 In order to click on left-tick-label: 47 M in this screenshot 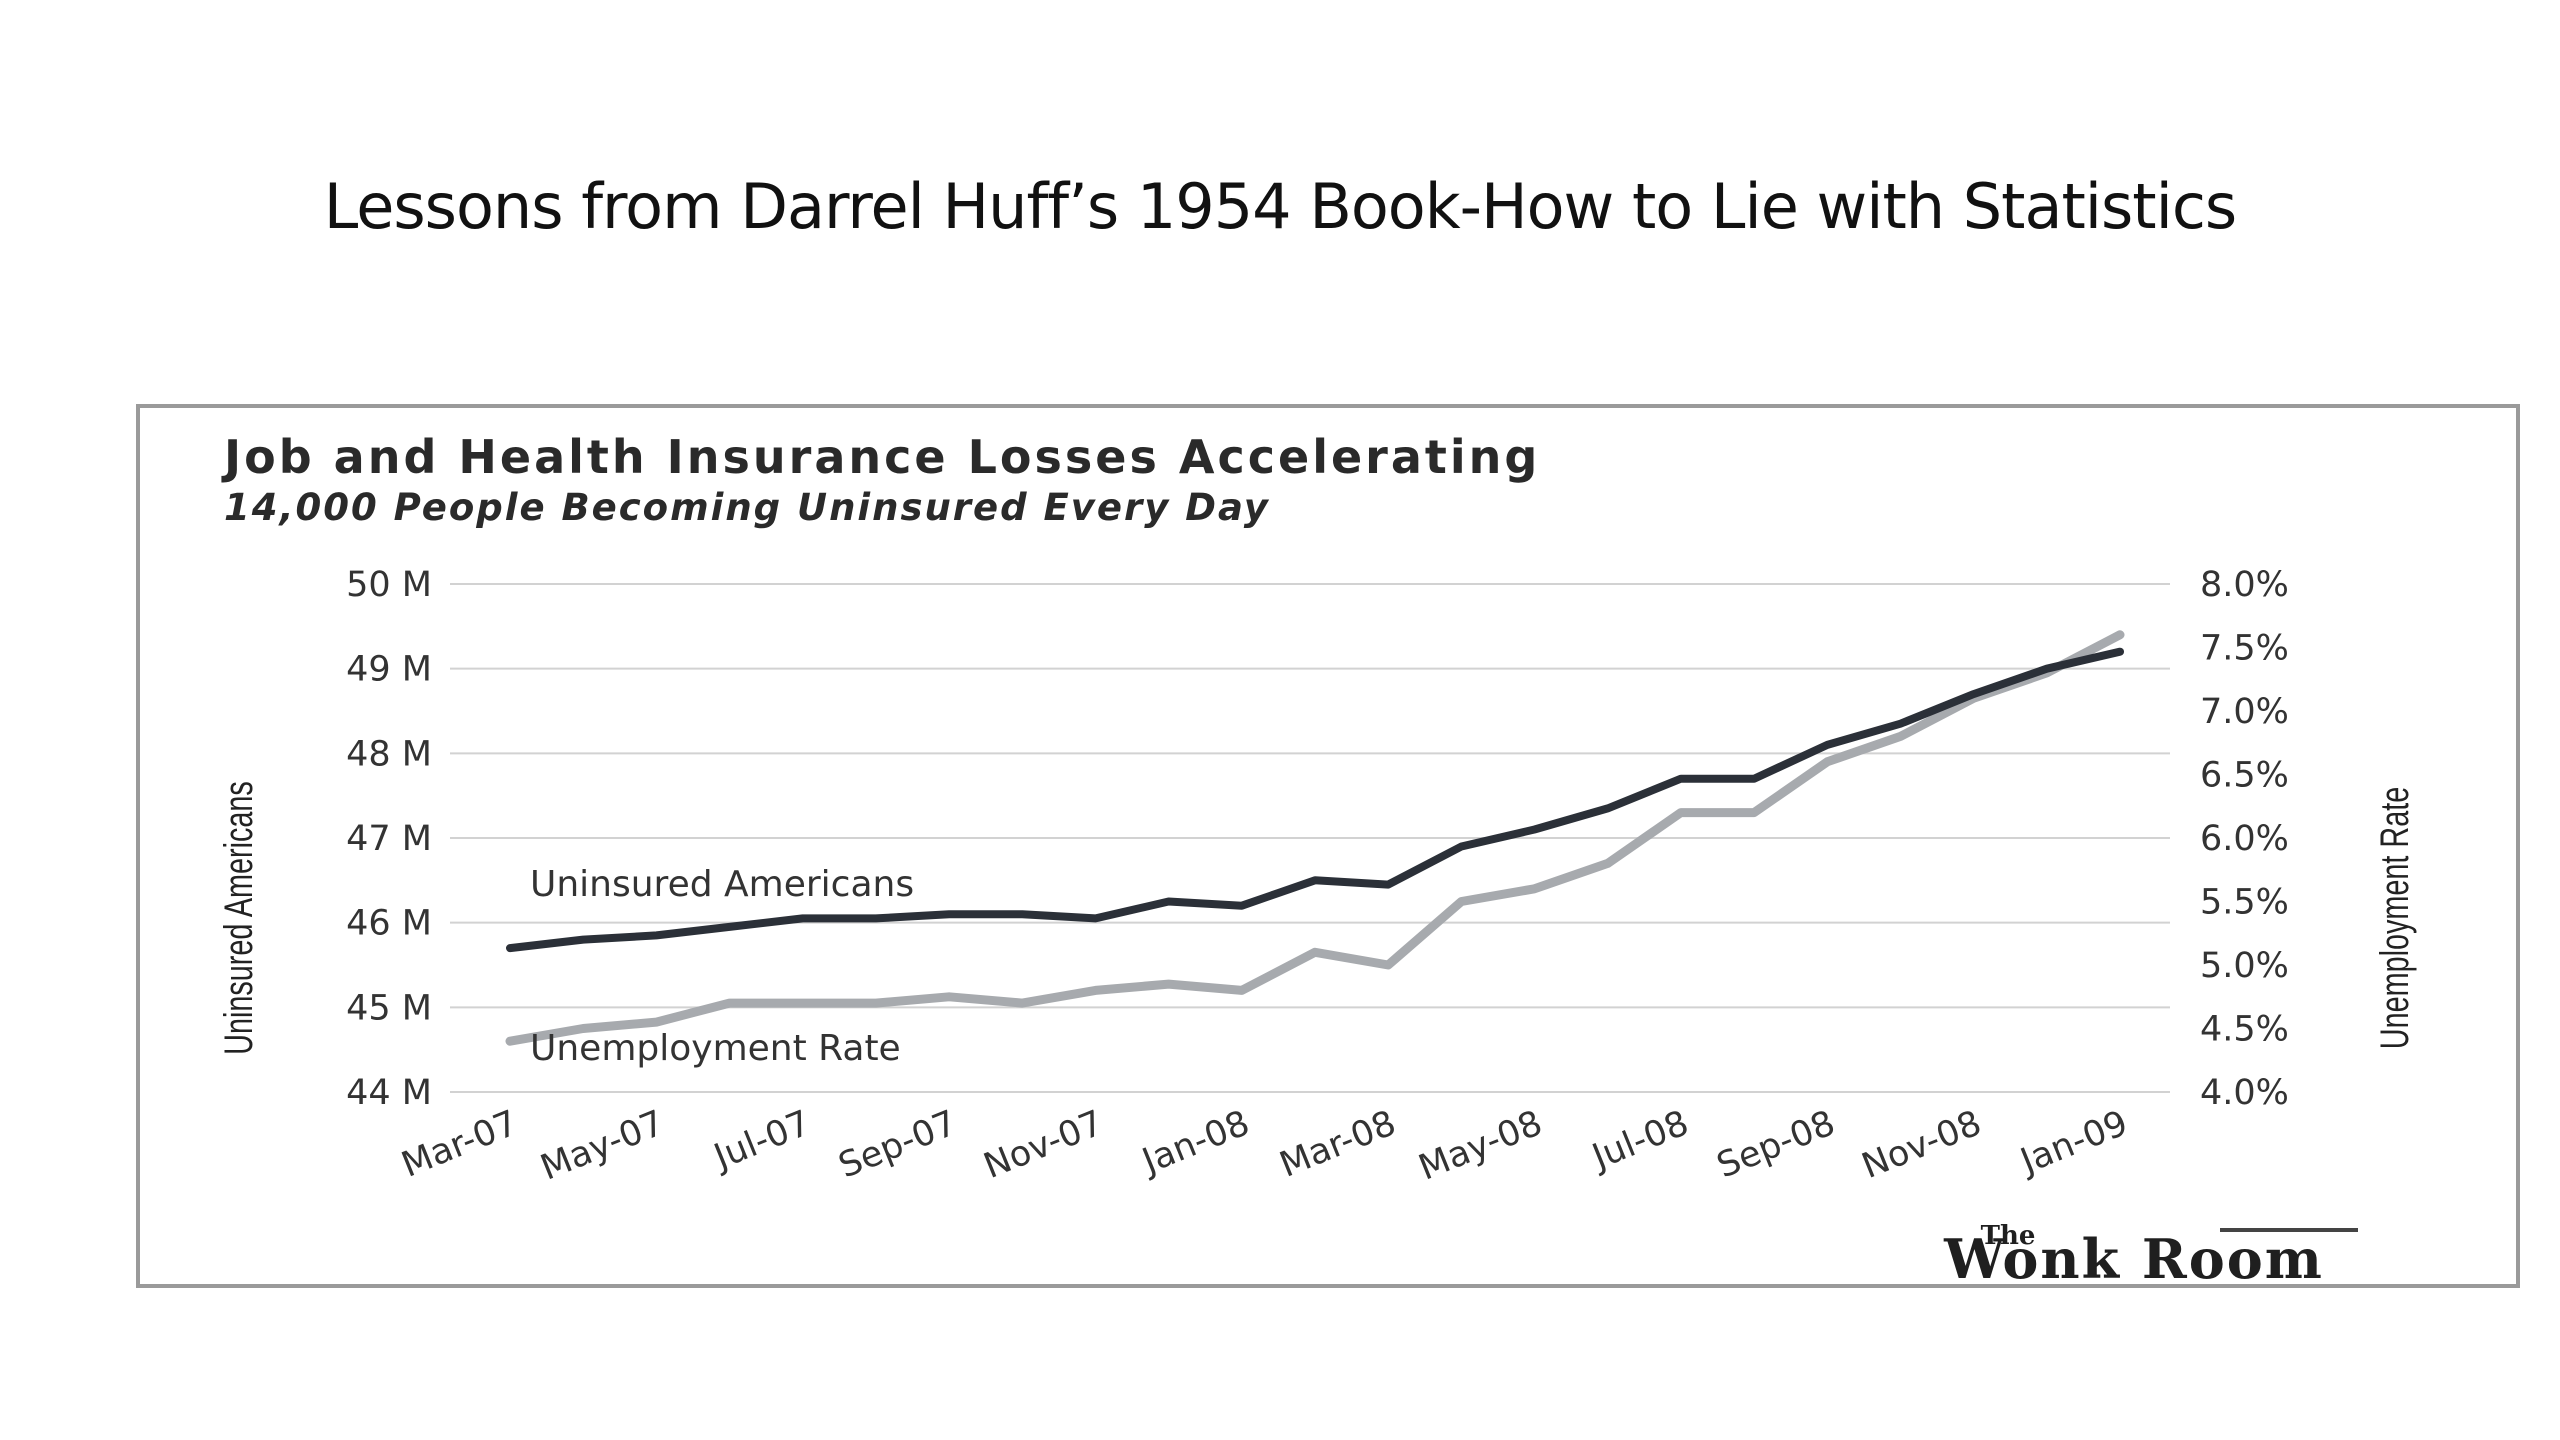, I will do `click(389, 839)`.